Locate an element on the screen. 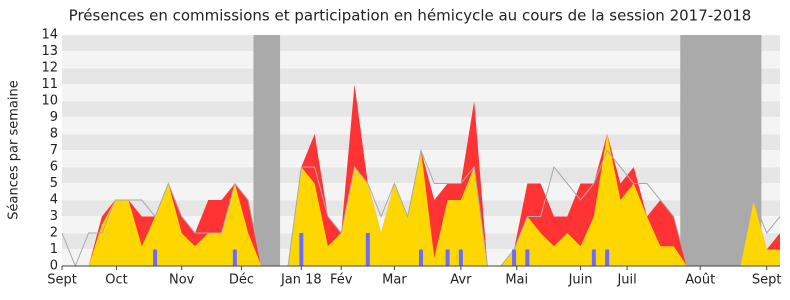 The width and height of the screenshot is (790, 300). y-tick-label: 9 is located at coordinates (54, 117).